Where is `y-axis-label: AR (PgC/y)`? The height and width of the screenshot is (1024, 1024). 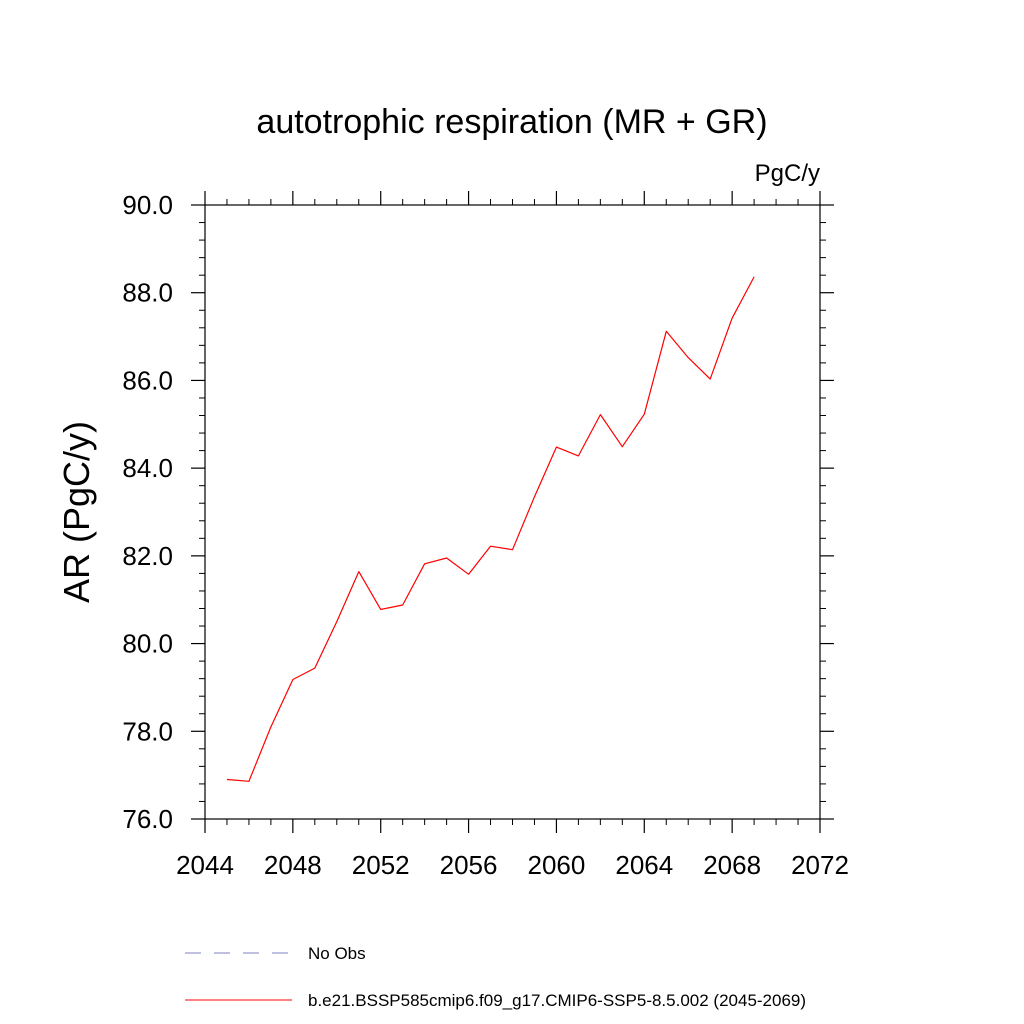 y-axis-label: AR (PgC/y) is located at coordinates (76, 512).